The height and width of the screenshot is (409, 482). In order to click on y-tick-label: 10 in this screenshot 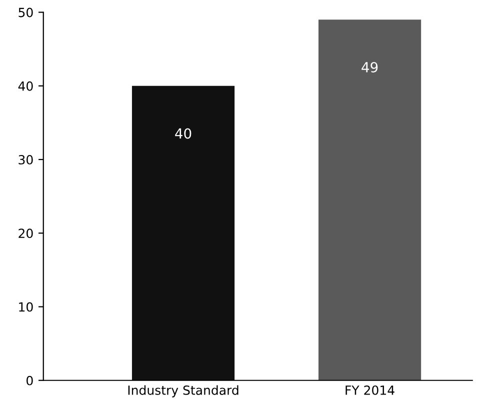, I will do `click(26, 307)`.